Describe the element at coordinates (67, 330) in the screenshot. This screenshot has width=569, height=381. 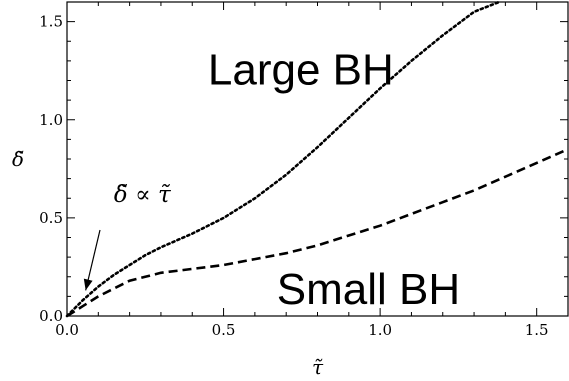
I see `x-tick-label: 0.0` at that location.